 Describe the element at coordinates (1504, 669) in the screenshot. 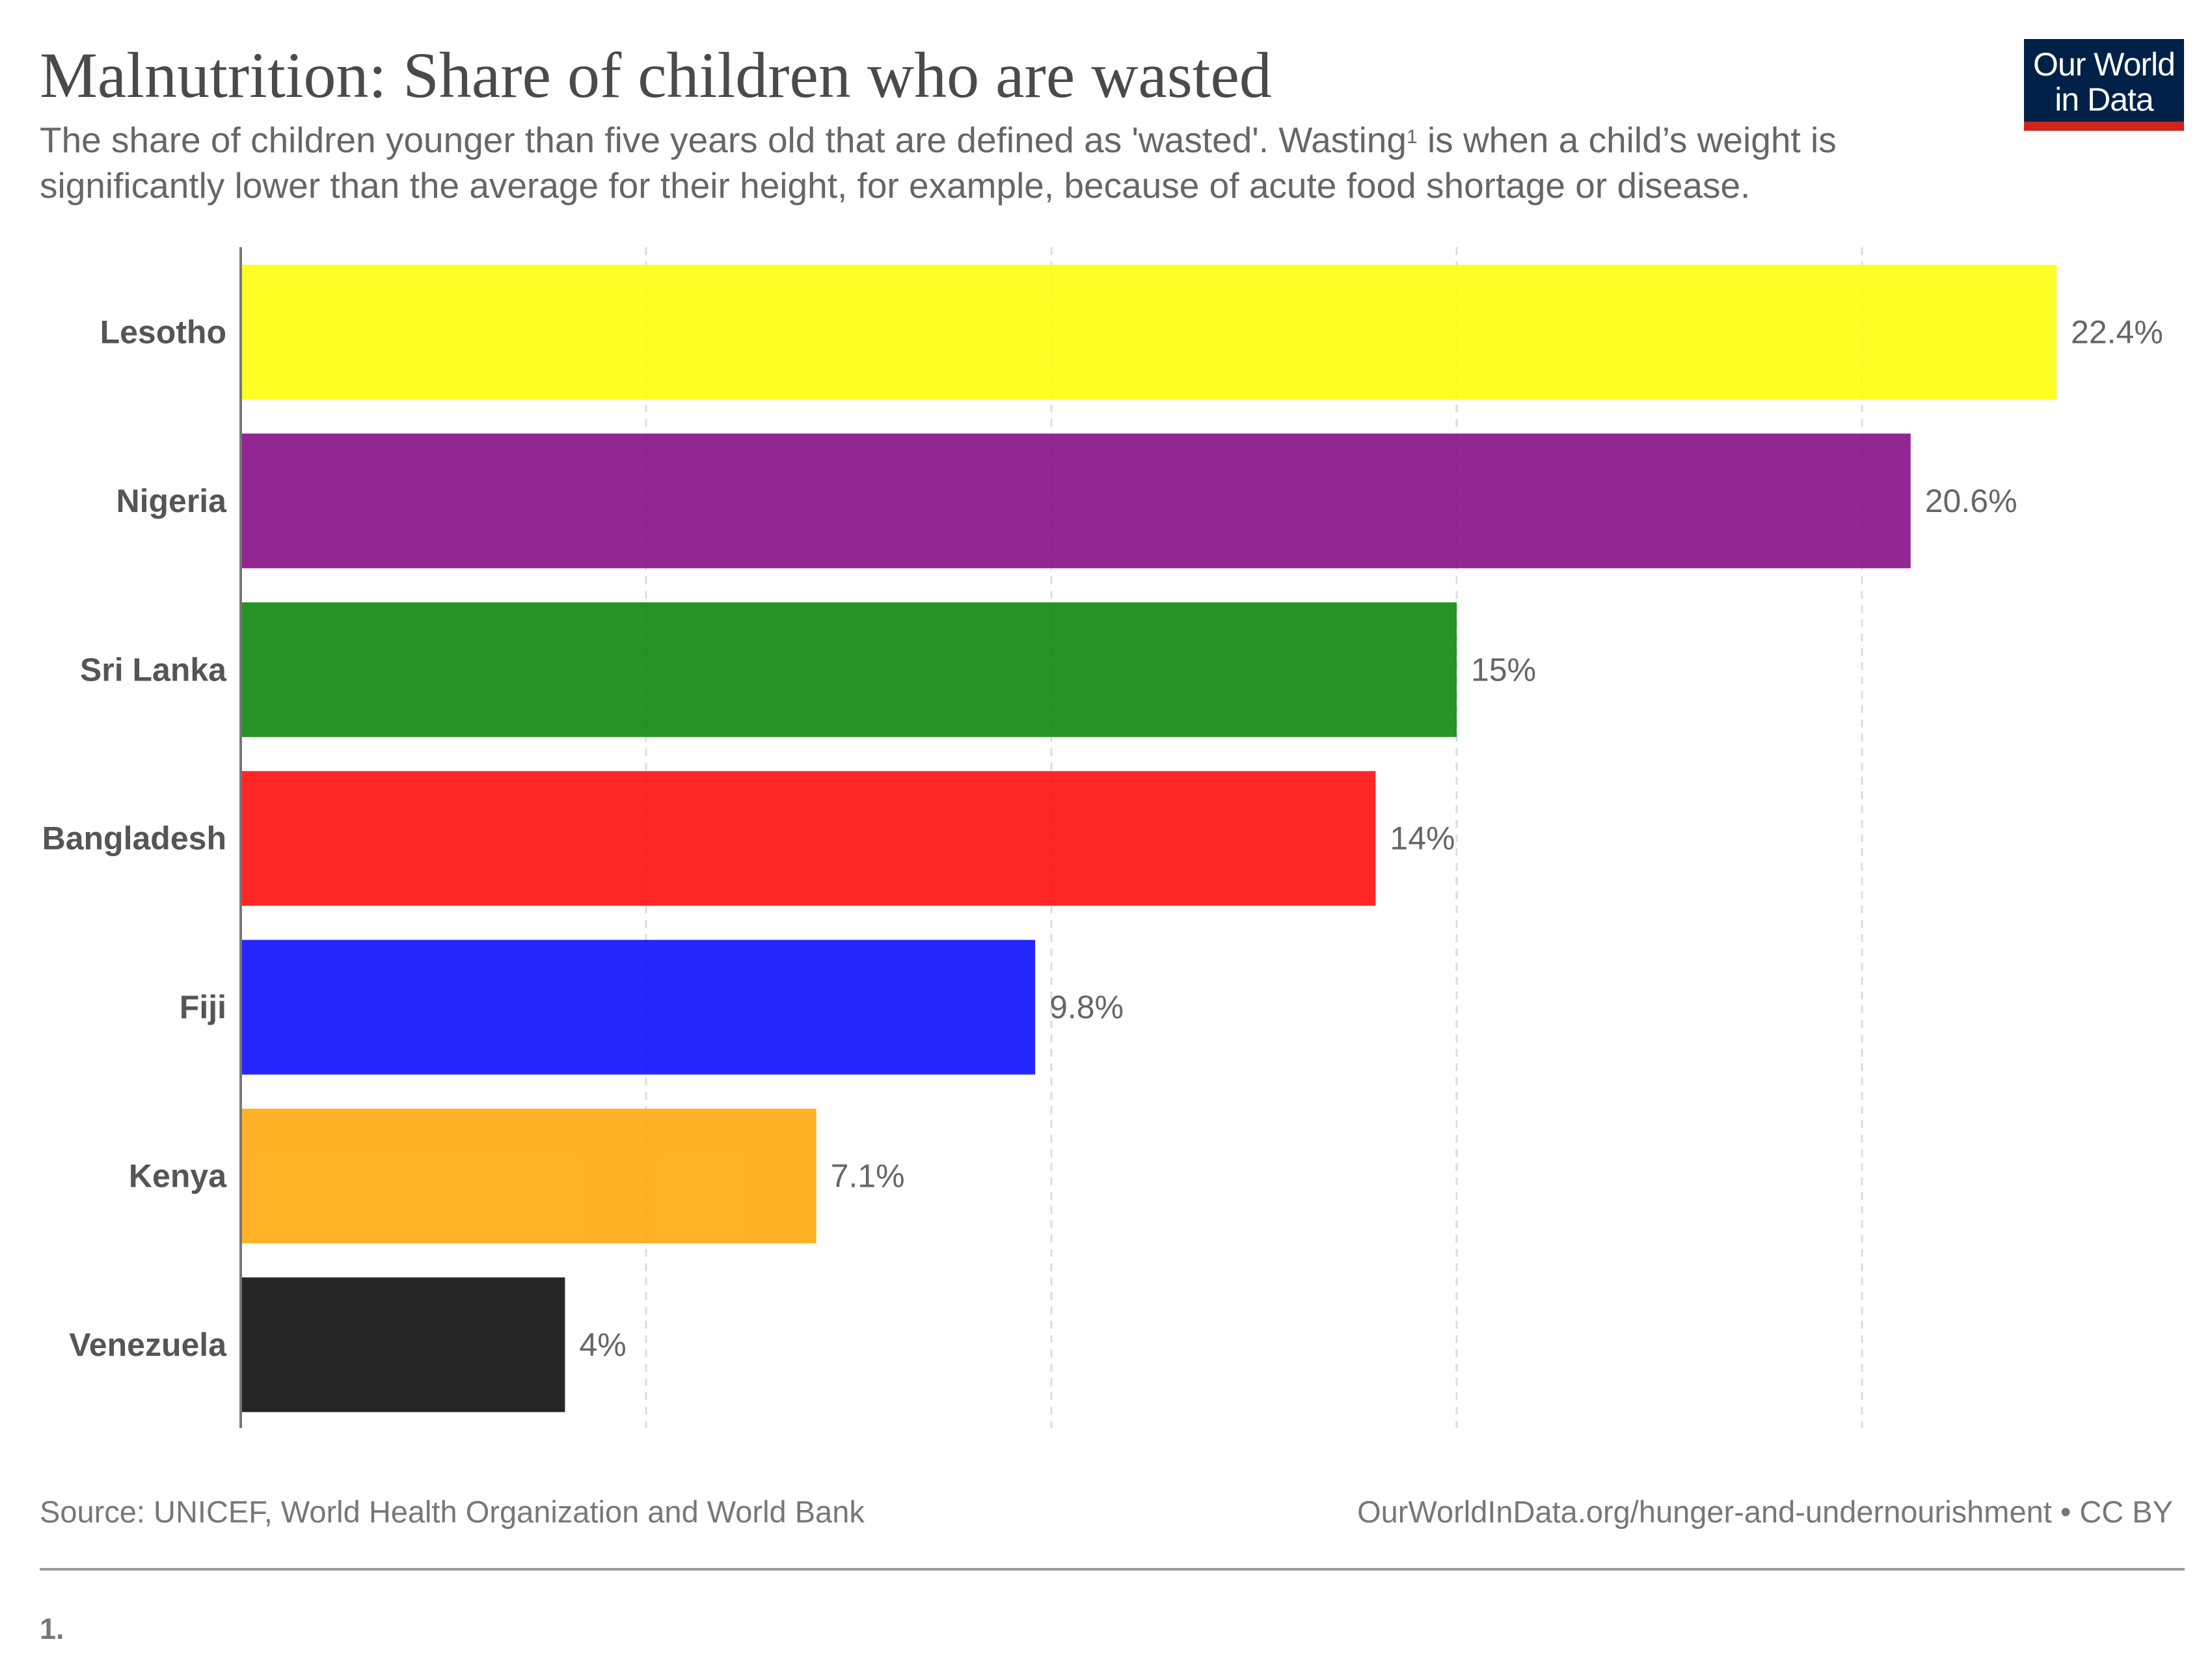

I see `value-label: 15%` at that location.